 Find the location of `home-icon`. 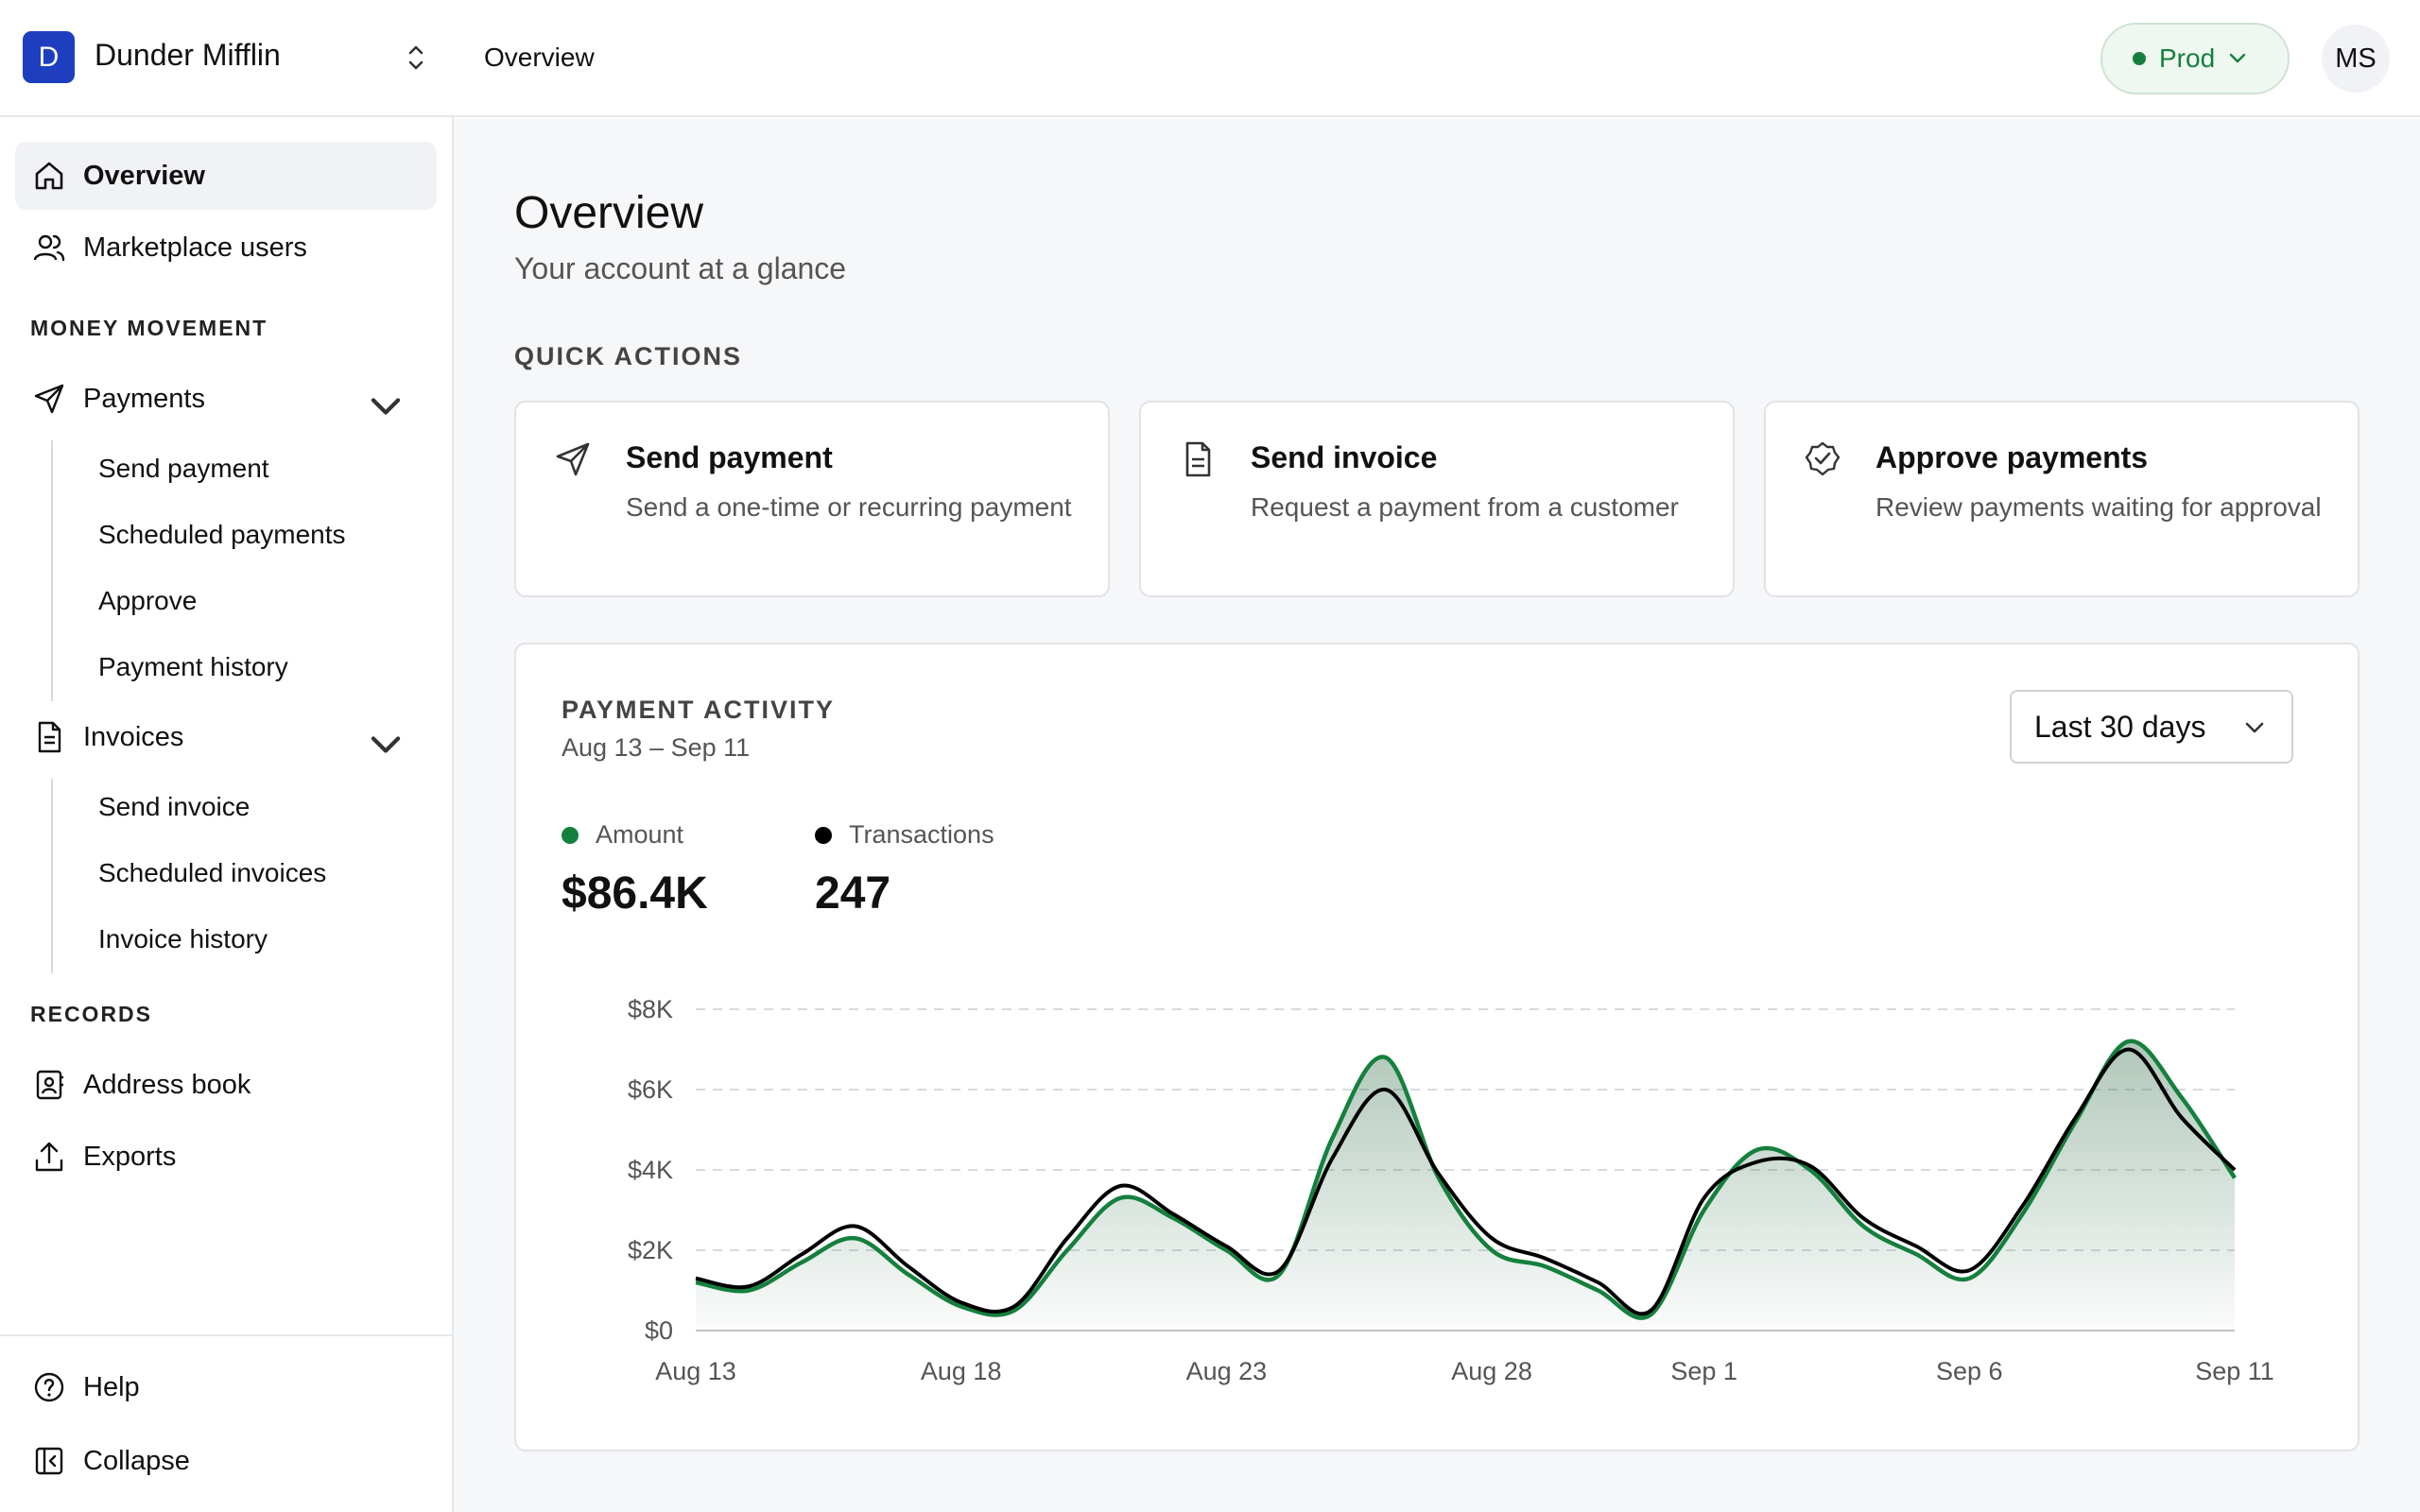

home-icon is located at coordinates (49, 176).